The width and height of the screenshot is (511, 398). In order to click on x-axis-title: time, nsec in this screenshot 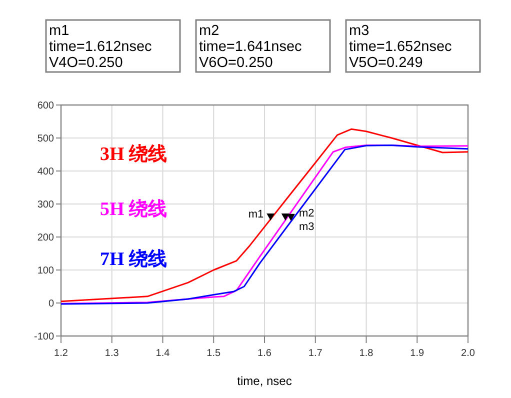, I will do `click(264, 381)`.